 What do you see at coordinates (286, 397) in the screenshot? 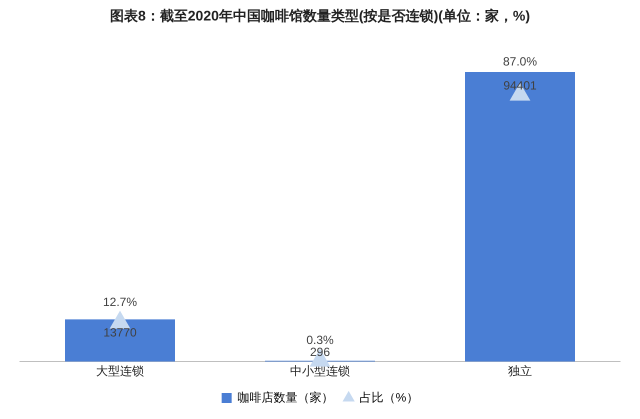
I see `legend-label: 咖啡店数量（家）` at bounding box center [286, 397].